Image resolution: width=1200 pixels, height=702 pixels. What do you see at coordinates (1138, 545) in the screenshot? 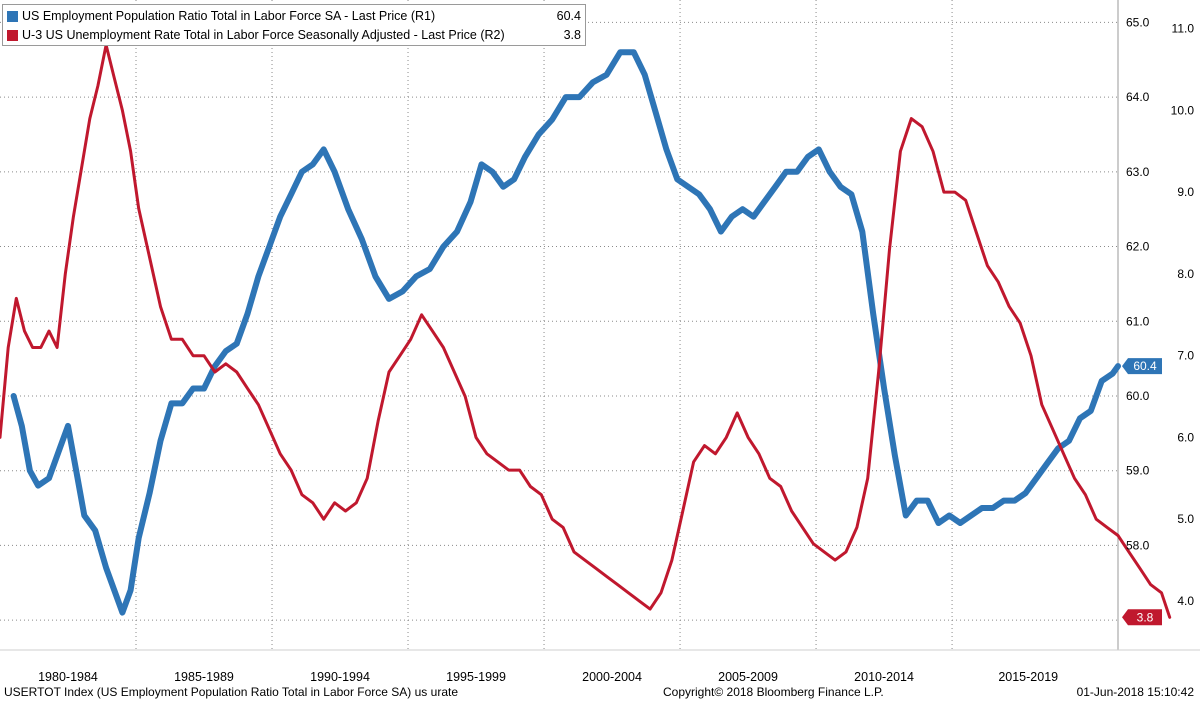
I see `tick-label-r1-1: 58.0` at bounding box center [1138, 545].